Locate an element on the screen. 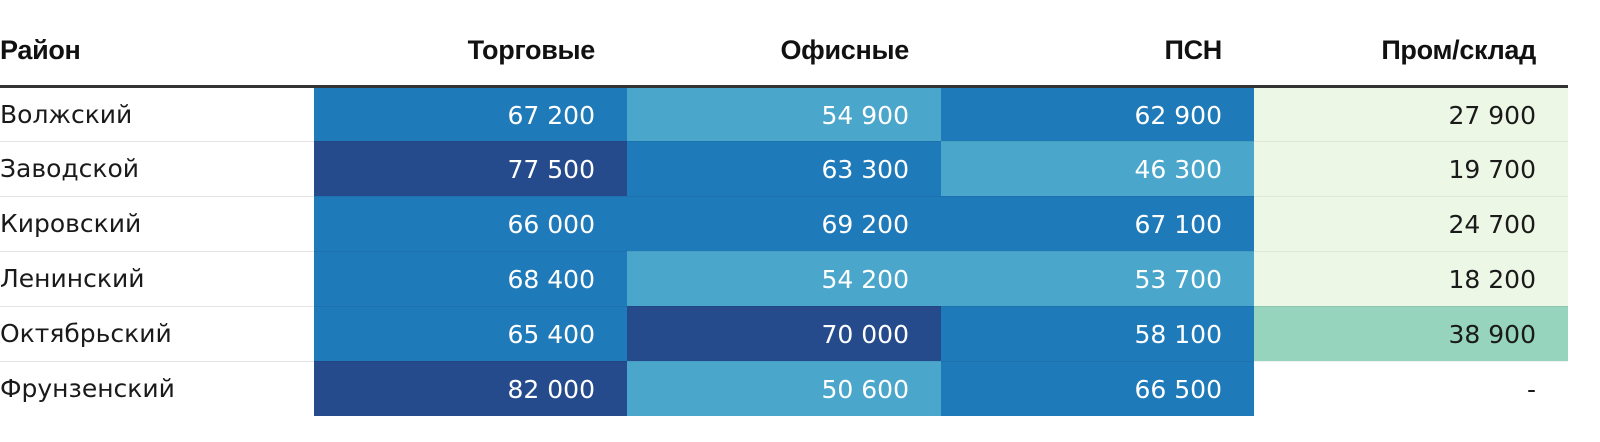  value-cell: 62 900 is located at coordinates (1097, 114).